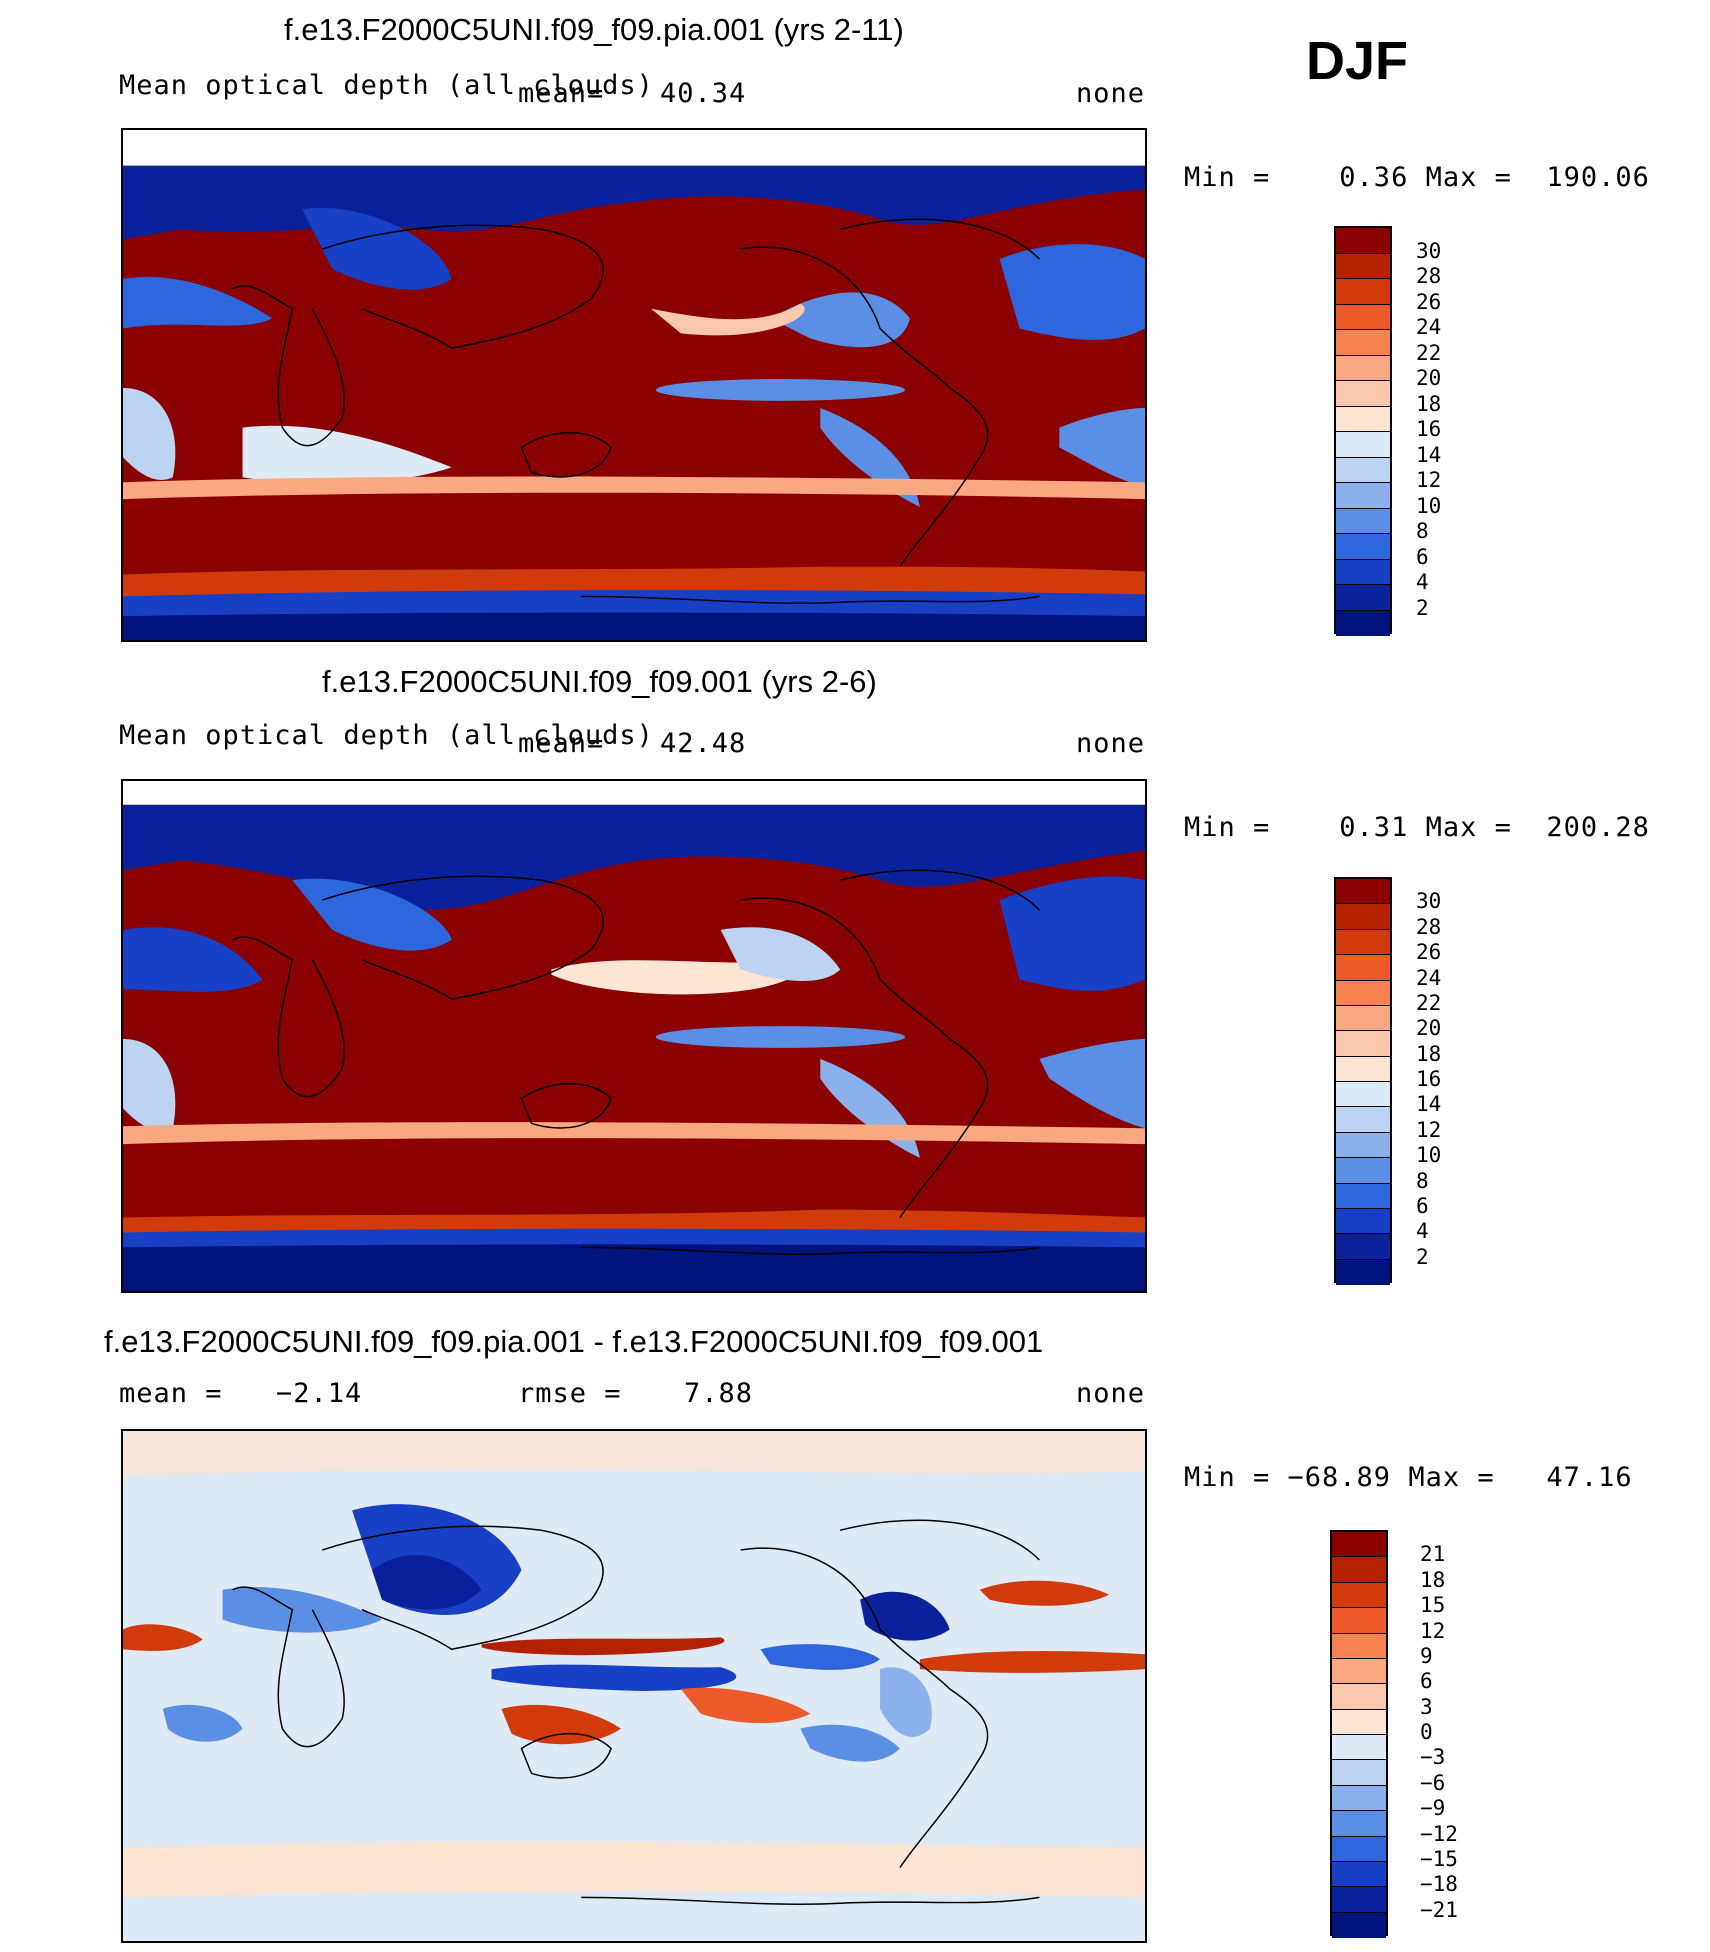 The image size is (1710, 1952). What do you see at coordinates (1439, 1858) in the screenshot?
I see `colorbar-tick-label: −15` at bounding box center [1439, 1858].